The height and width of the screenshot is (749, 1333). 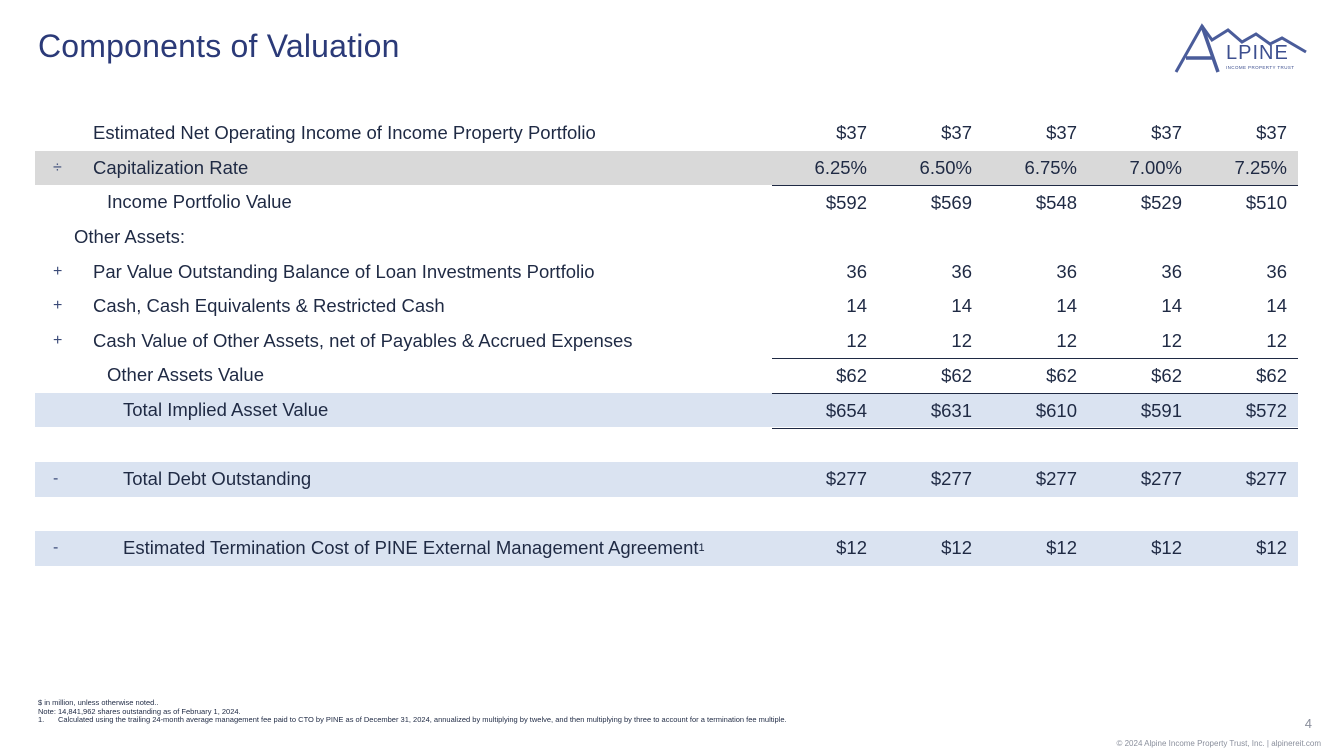 What do you see at coordinates (666, 375) in the screenshot?
I see `table-row-other-assets-value: Other Assets Value $62 $62 $62 $62 $62` at bounding box center [666, 375].